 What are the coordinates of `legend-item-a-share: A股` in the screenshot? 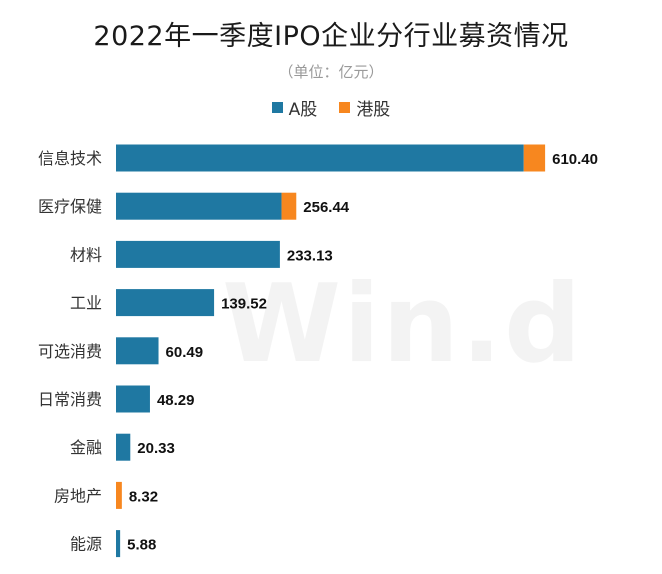 It's located at (294, 107).